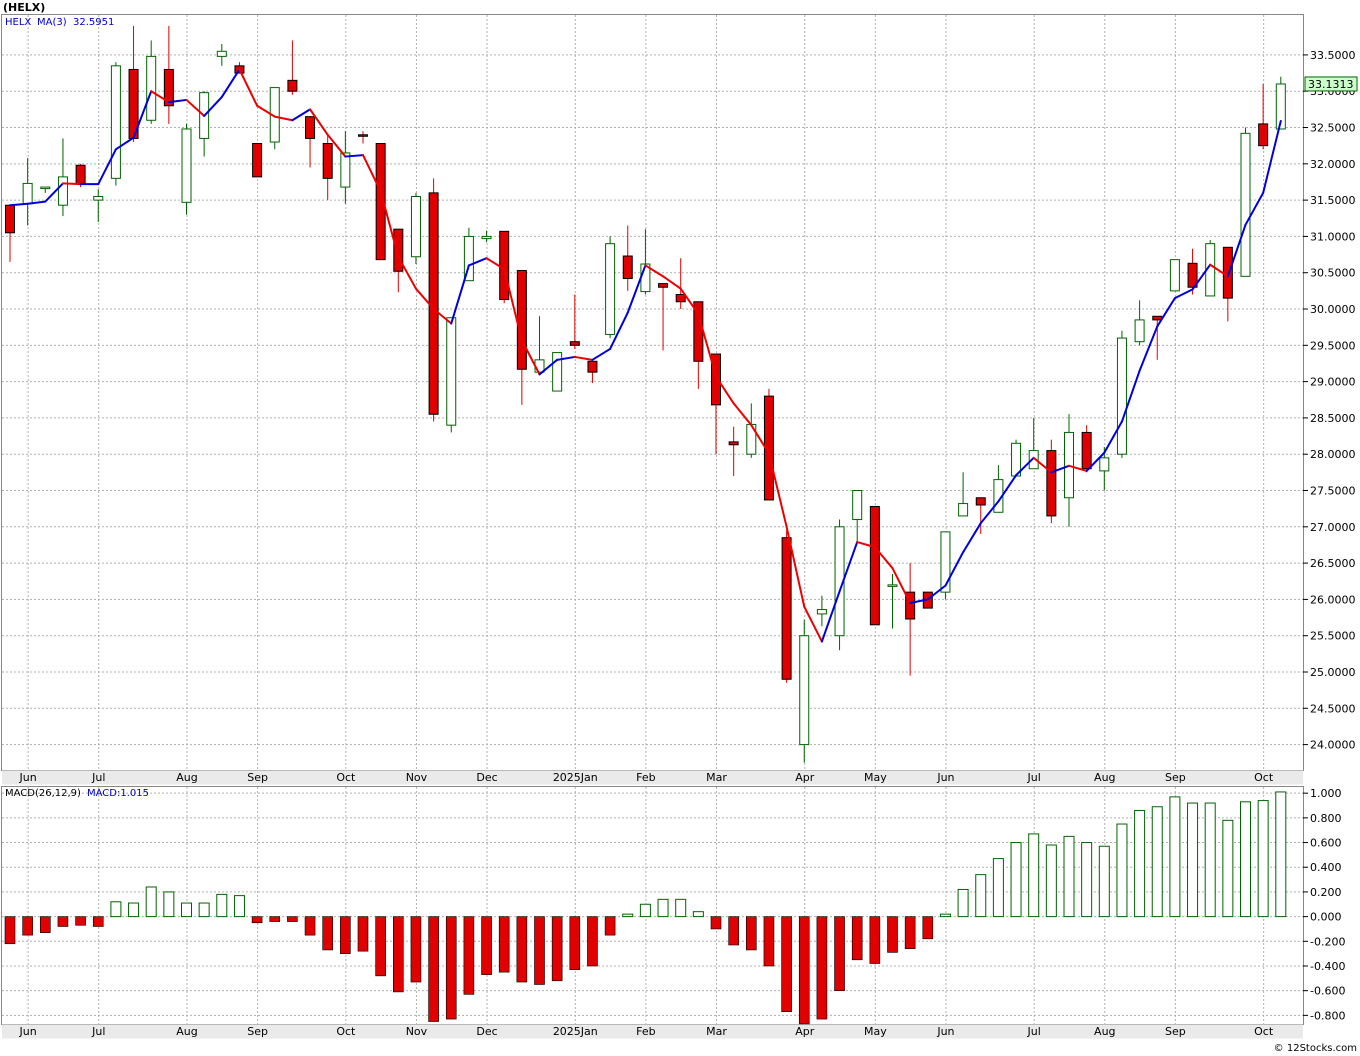  I want to click on macd-y-tick-label: 0.800, so click(1326, 818).